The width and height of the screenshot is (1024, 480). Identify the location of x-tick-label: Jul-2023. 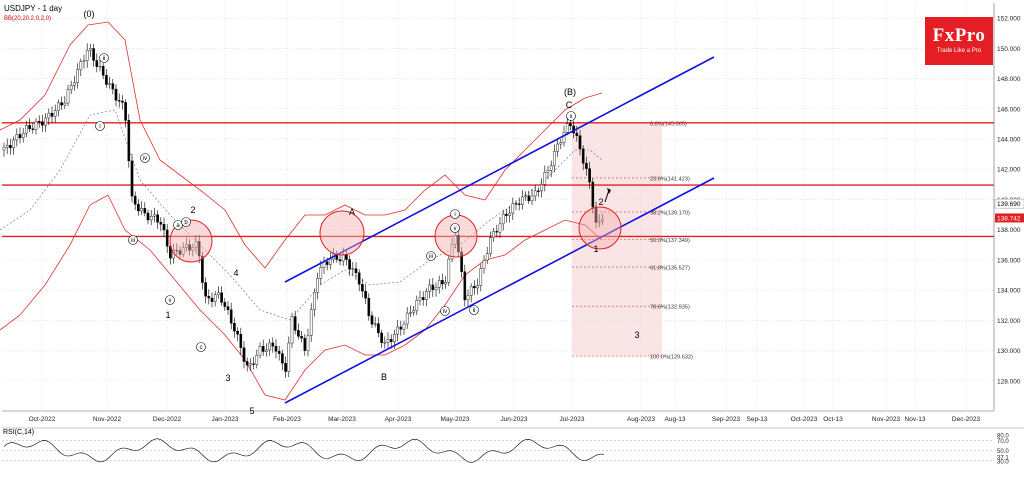
(572, 419).